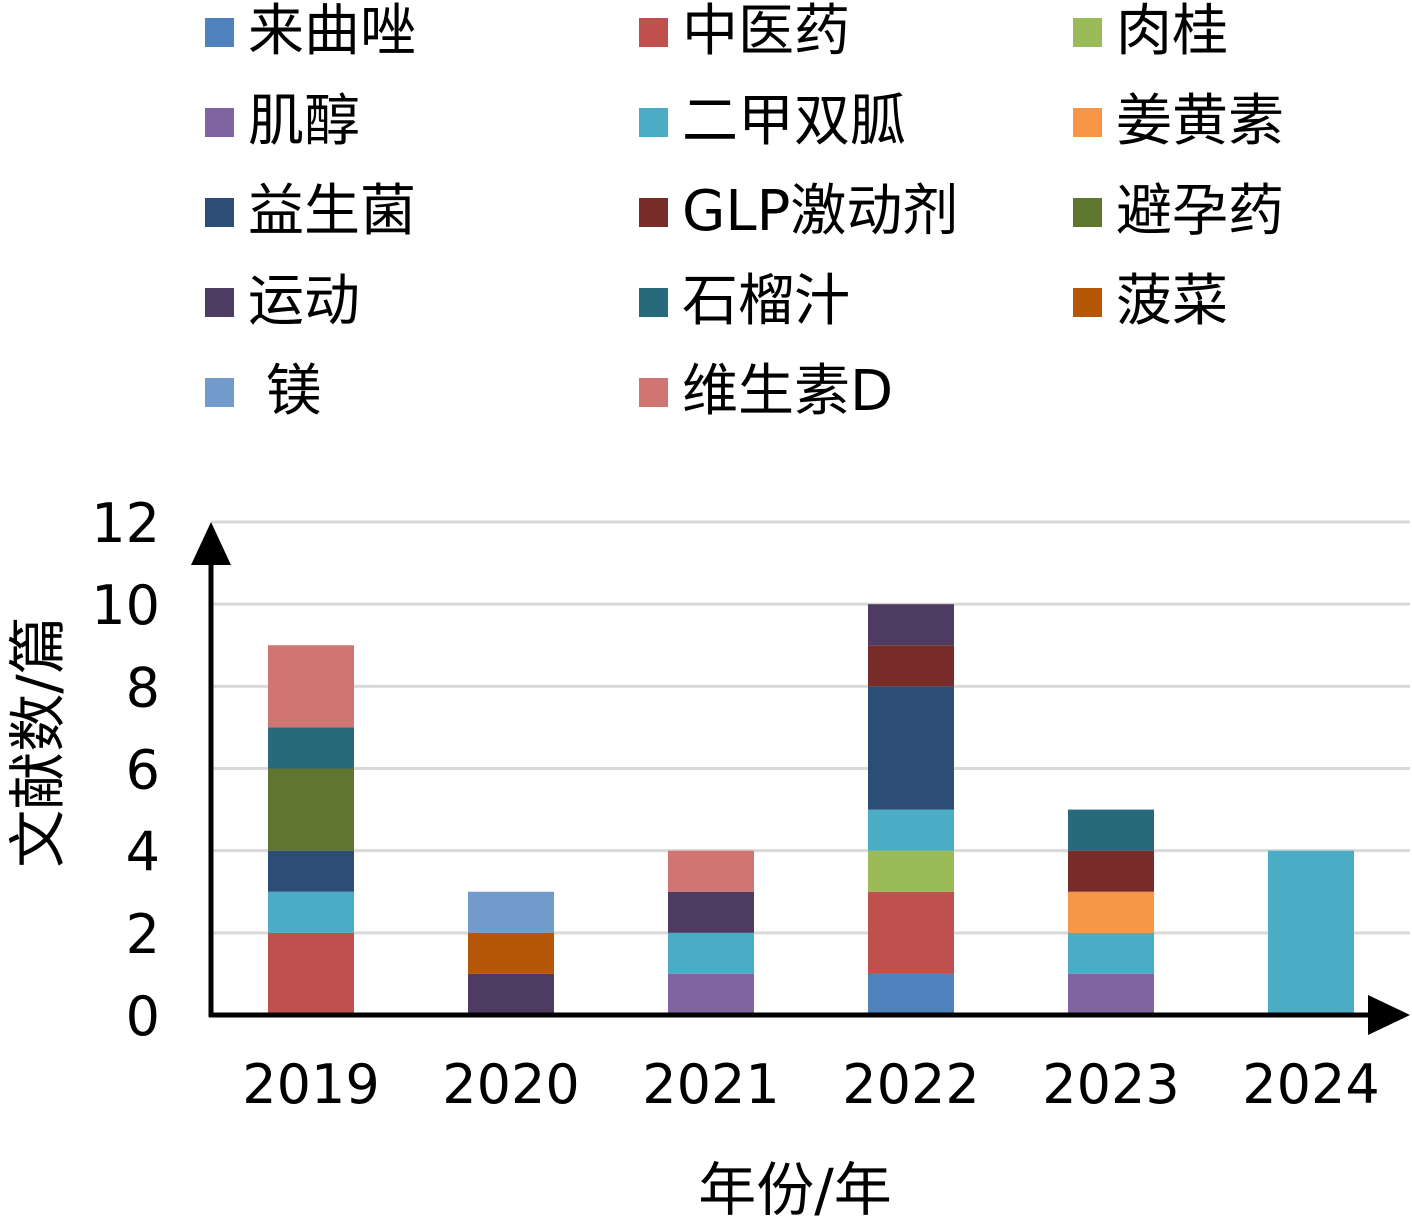 The image size is (1412, 1218). Describe the element at coordinates (125, 605) in the screenshot. I see `y-tick-label: 10` at that location.